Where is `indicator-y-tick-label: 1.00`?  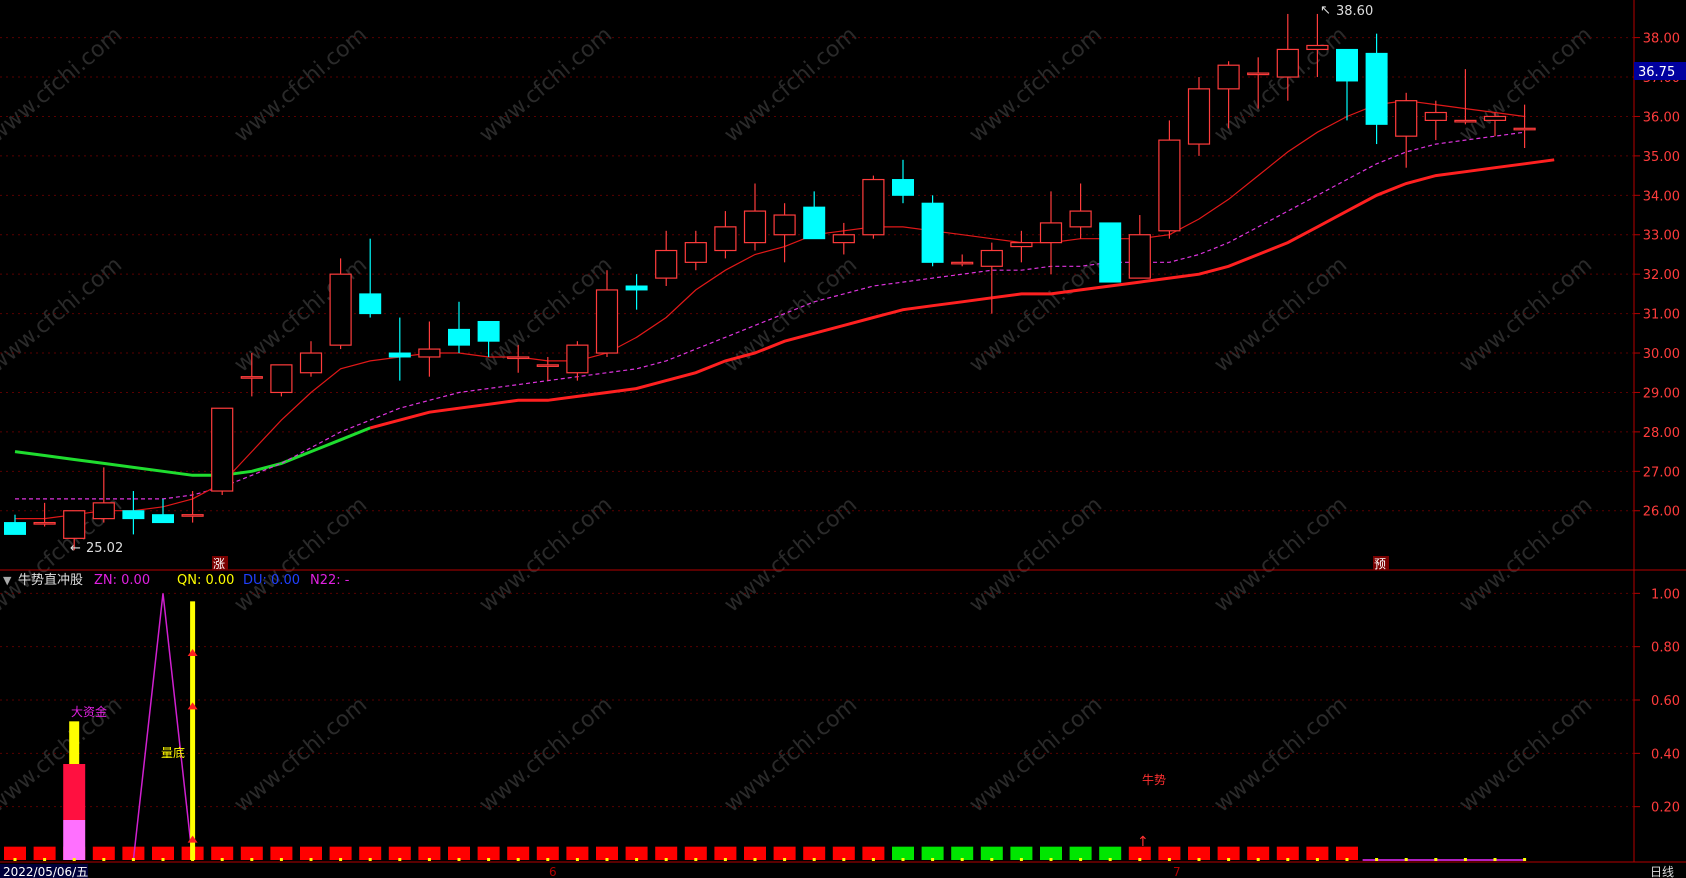 indicator-y-tick-label: 1.00 is located at coordinates (1665, 594).